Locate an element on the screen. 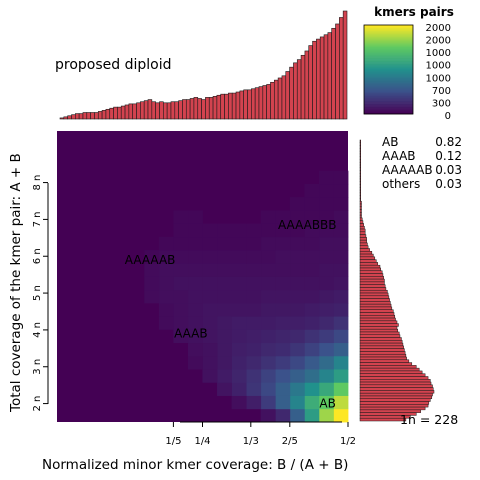 The image size is (480, 480). fraction-label: AAAAAB is located at coordinates (407, 170).